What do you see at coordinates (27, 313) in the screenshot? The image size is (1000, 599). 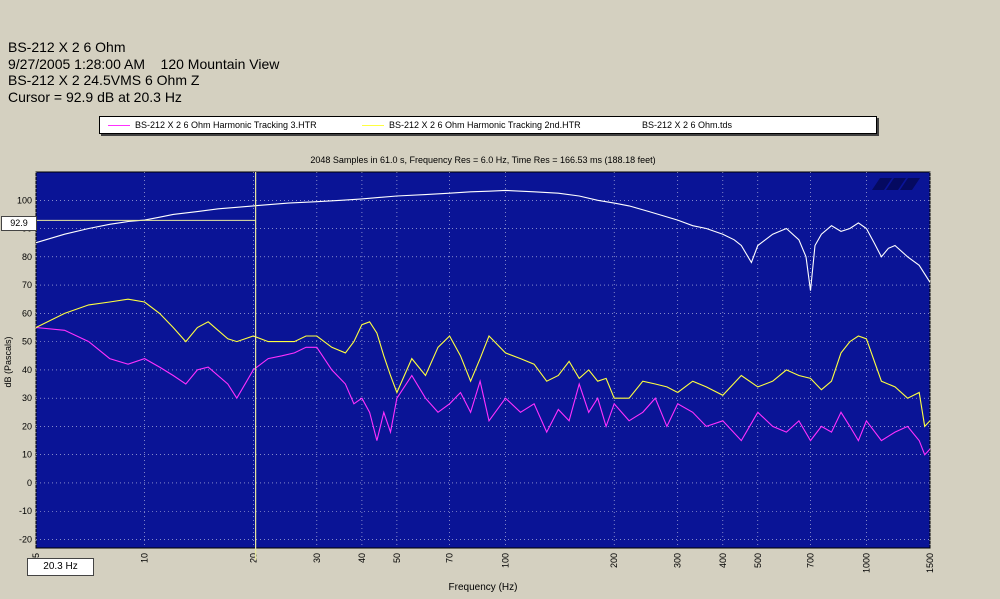 I see `y-tick-label: 60` at bounding box center [27, 313].